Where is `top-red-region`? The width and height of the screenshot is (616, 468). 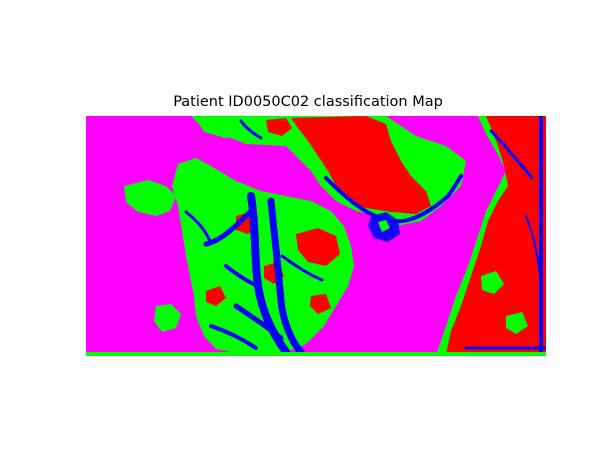
top-red-region is located at coordinates (361, 165).